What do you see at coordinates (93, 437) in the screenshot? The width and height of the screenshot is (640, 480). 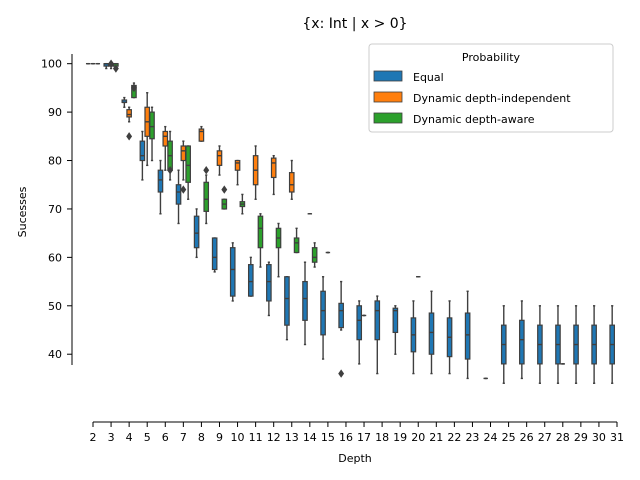 I see `x-tick-label: 2` at bounding box center [93, 437].